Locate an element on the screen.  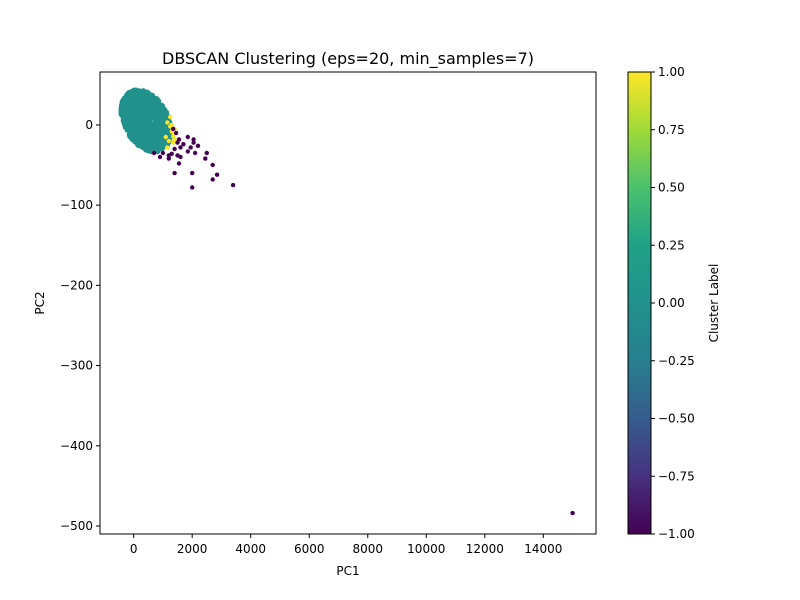
y-axis-label: PC2 is located at coordinates (40, 302).